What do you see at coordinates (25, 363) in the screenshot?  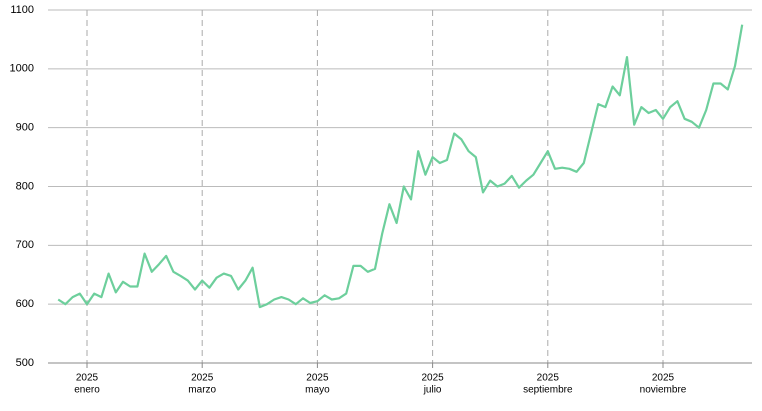 I see `y-tick-label: 500` at bounding box center [25, 363].